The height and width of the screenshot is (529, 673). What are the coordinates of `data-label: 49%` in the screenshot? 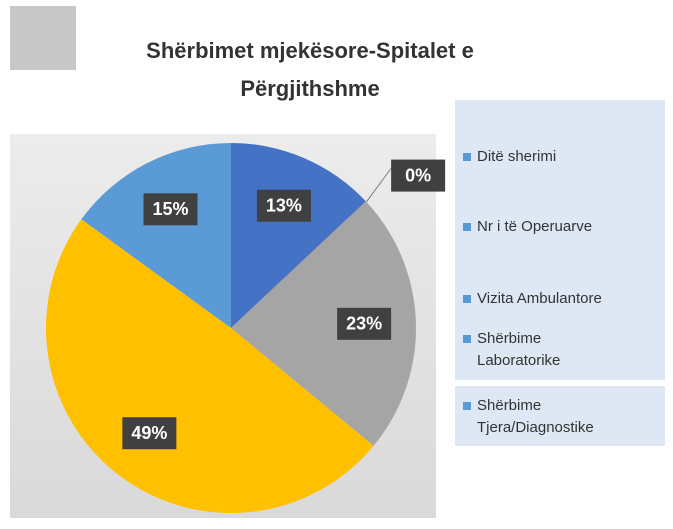 It's located at (149, 433).